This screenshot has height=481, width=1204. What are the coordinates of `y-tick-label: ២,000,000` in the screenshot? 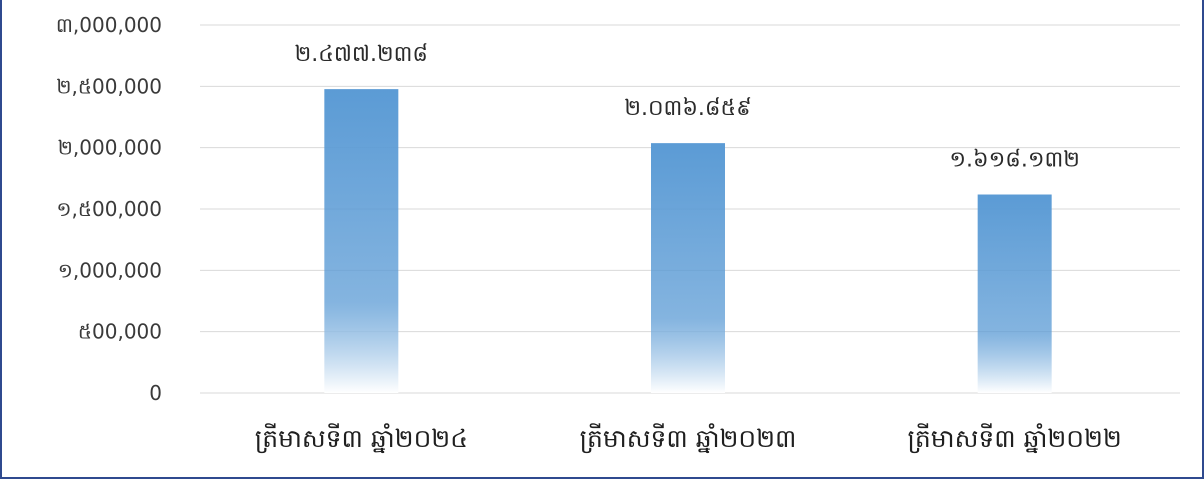 It's located at (110, 148).